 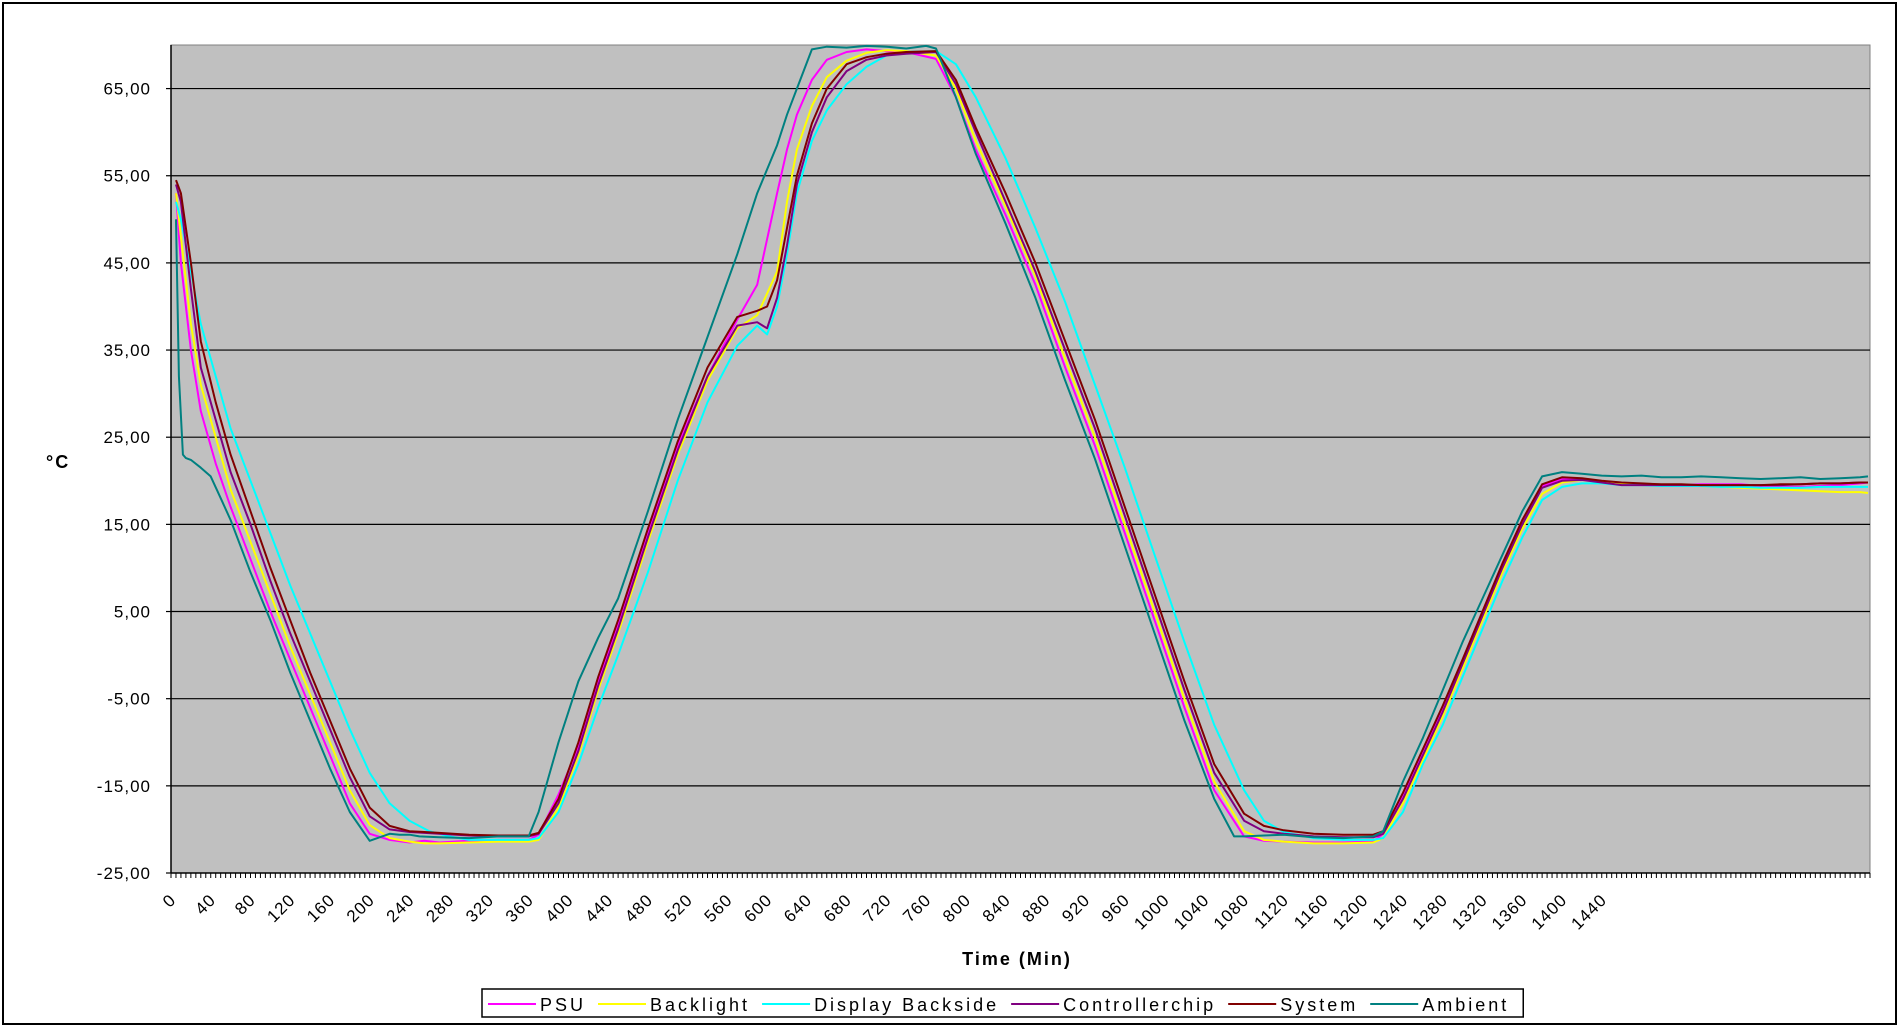 I want to click on x-axis-title: Time (Min), so click(x=1017, y=959).